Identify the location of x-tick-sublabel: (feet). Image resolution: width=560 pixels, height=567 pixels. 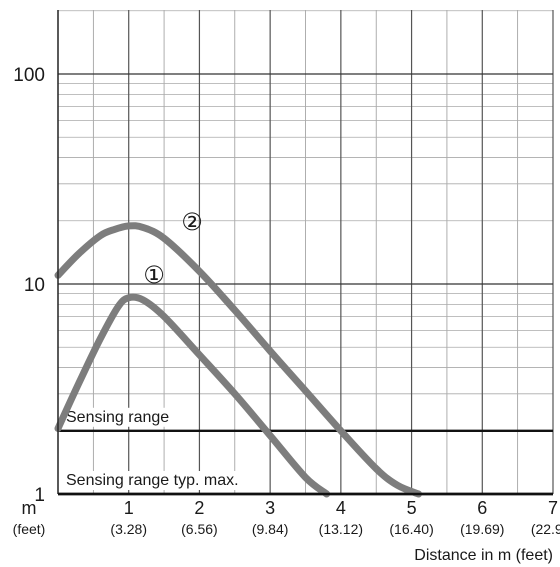
(29, 529).